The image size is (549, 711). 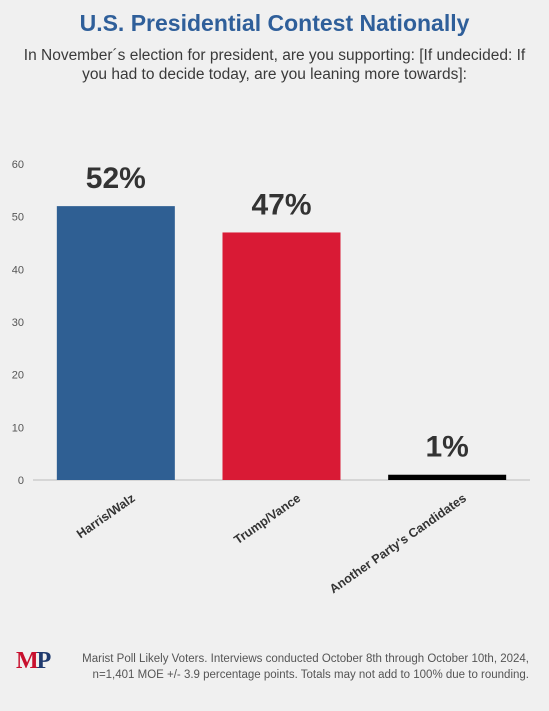 I want to click on data-label: 47%, so click(x=281, y=204).